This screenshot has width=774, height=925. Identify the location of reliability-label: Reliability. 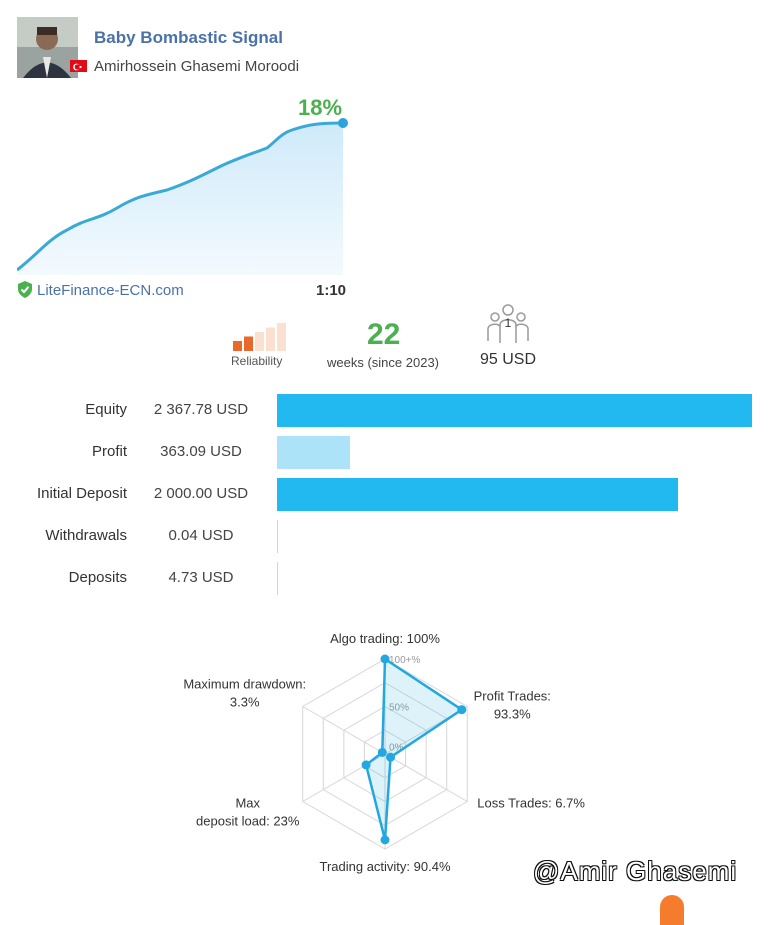
(257, 361).